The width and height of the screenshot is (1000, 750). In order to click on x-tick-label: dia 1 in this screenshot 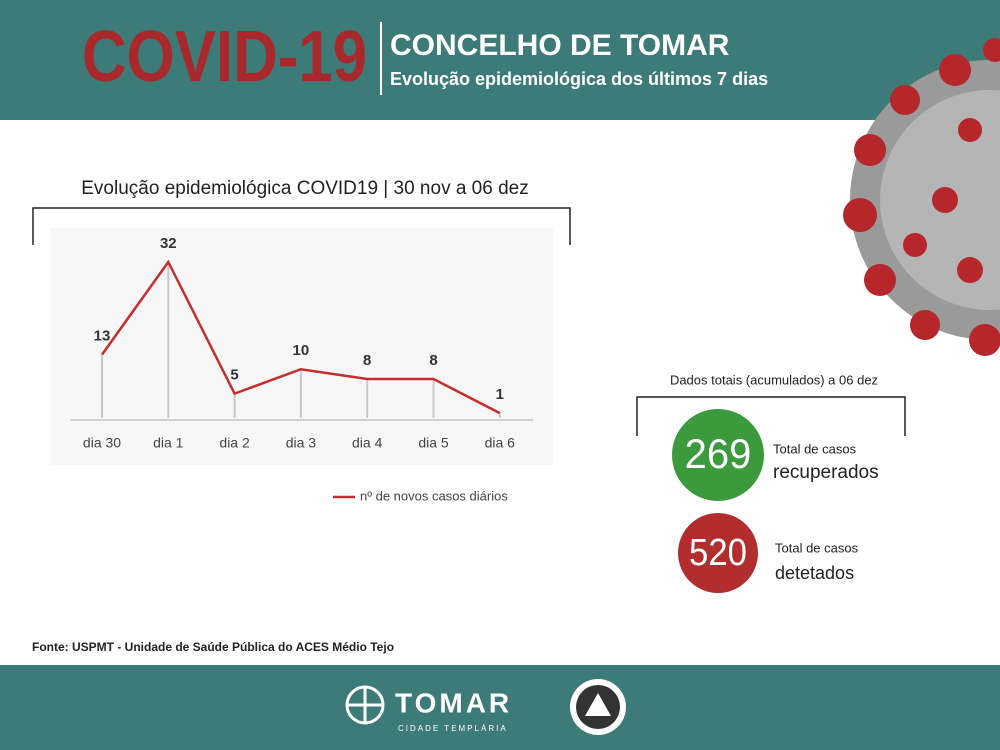, I will do `click(168, 443)`.